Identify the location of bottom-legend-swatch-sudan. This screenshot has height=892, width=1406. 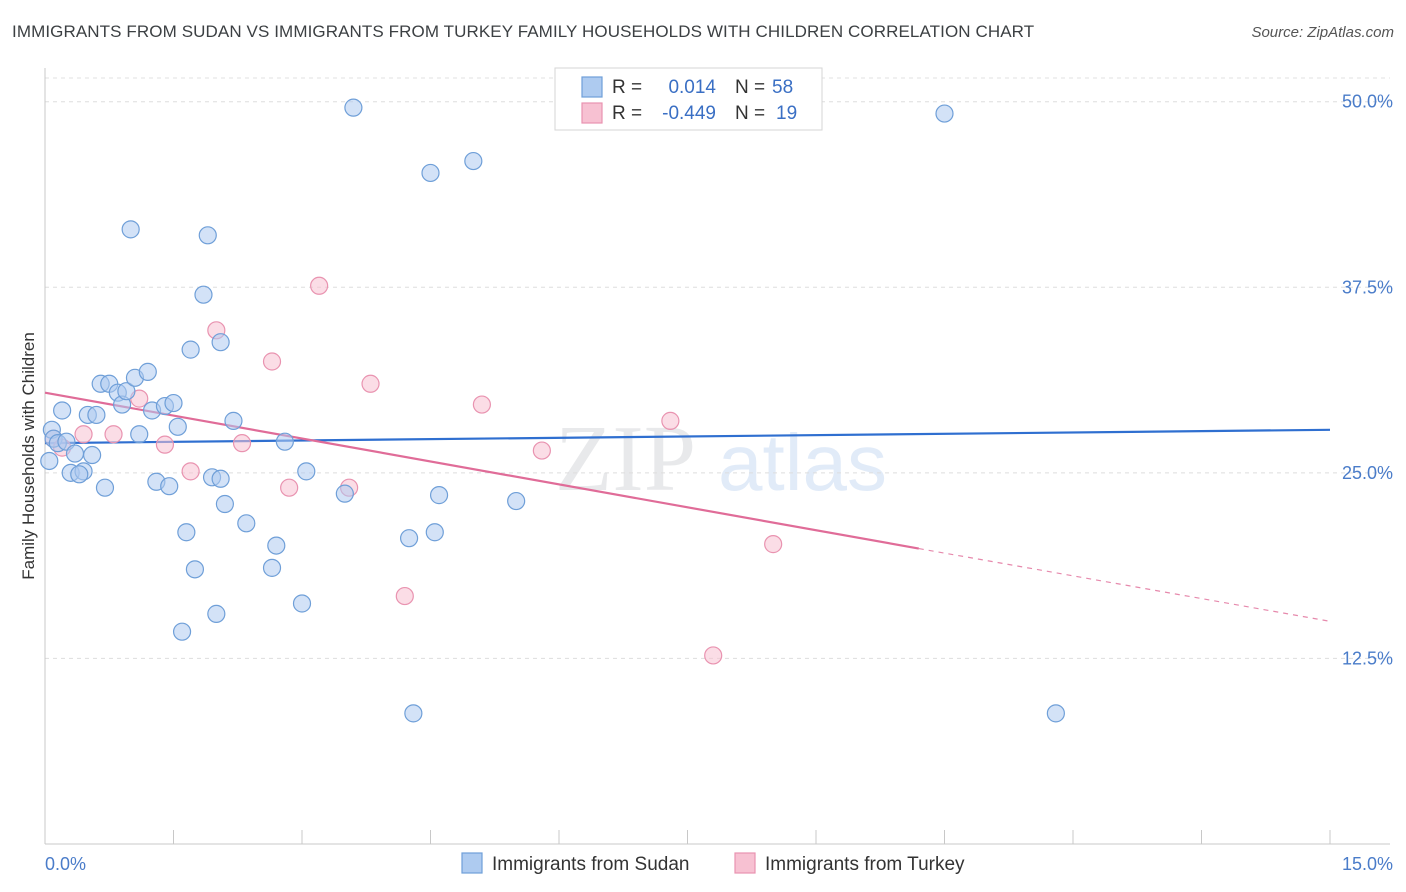
(472, 863).